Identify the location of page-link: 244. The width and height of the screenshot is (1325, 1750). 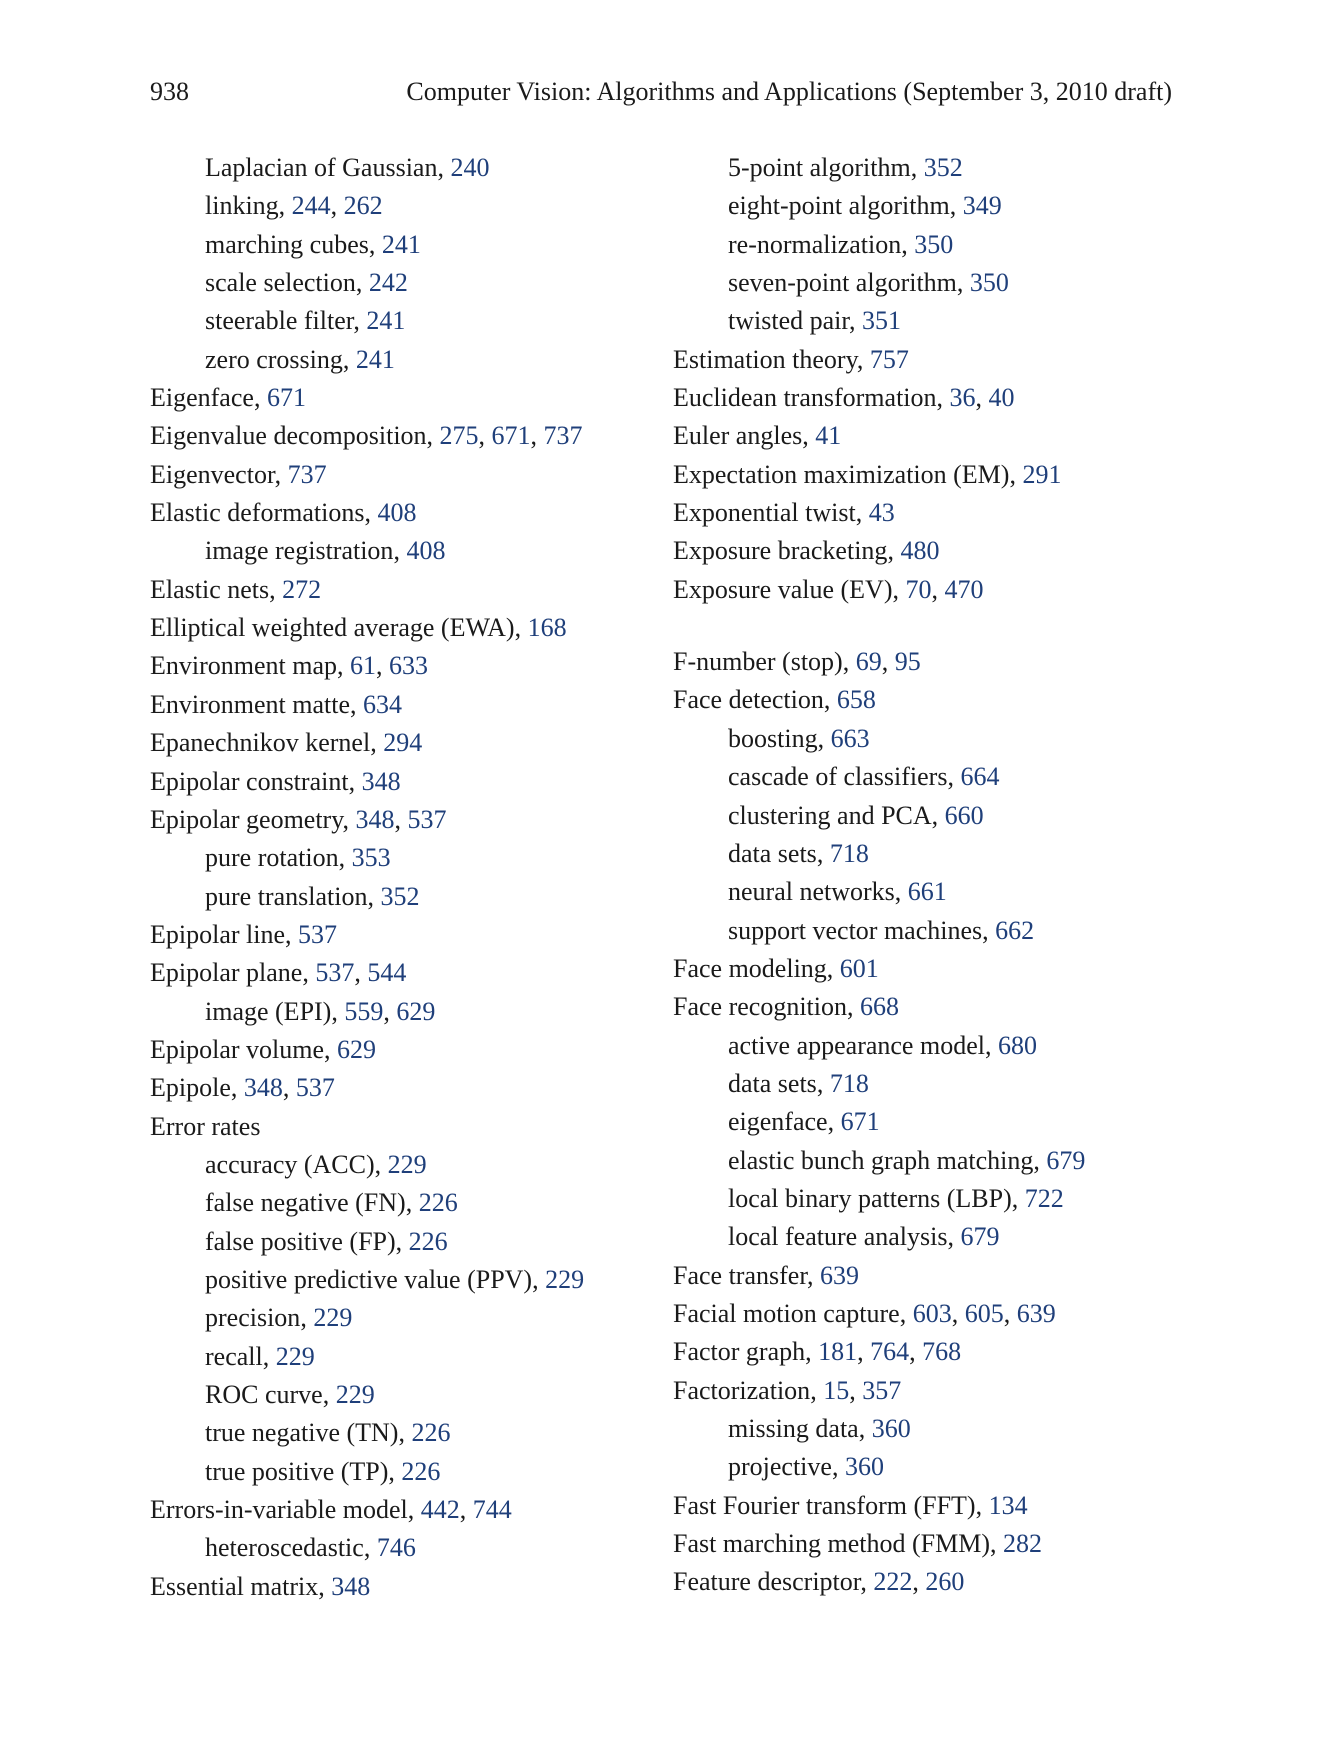
(311, 206).